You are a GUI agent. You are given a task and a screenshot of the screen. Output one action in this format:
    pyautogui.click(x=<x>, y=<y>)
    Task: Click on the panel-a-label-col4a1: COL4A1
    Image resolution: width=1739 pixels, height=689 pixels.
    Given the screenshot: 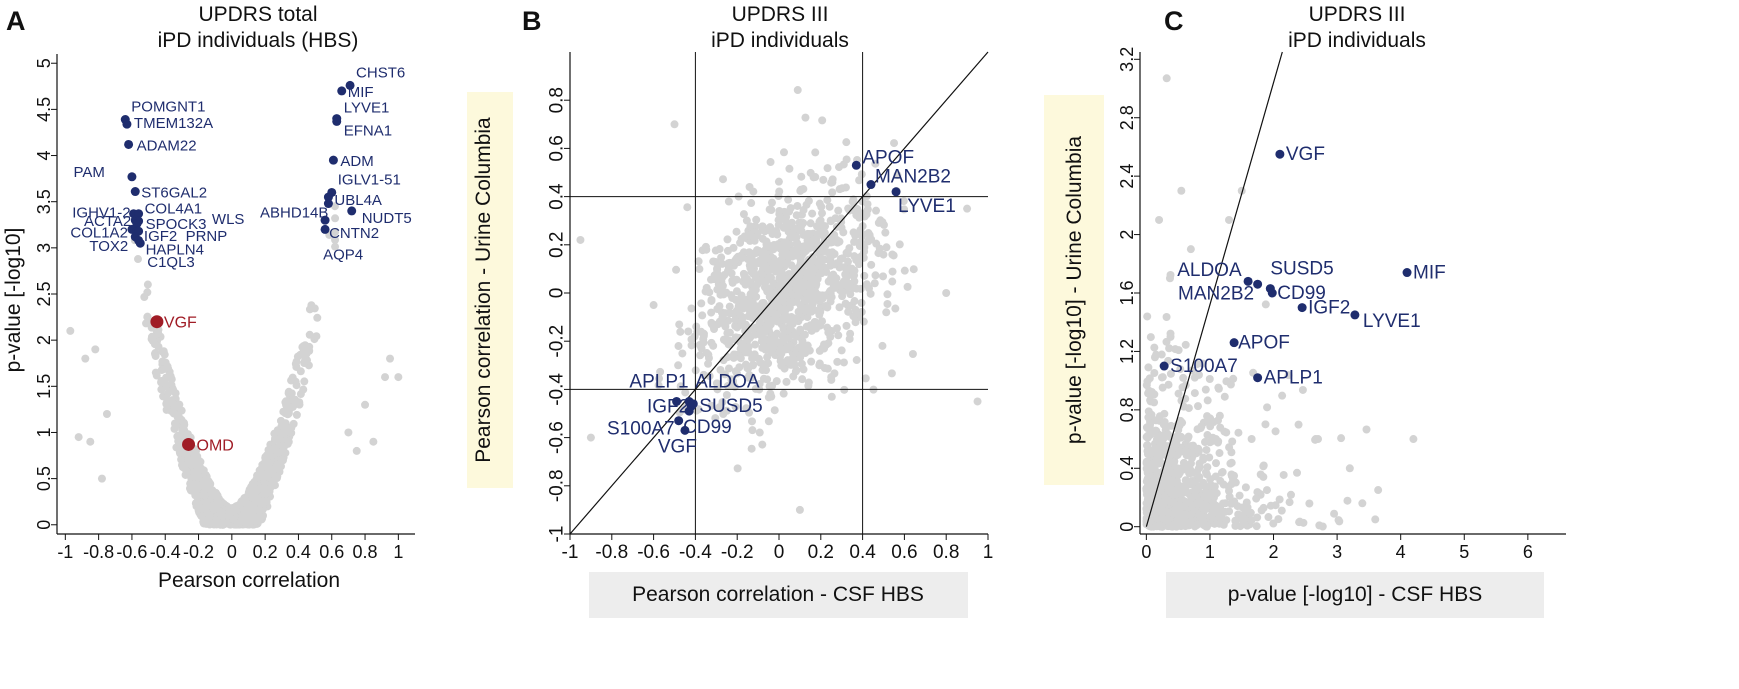 What is the action you would take?
    pyautogui.click(x=174, y=209)
    